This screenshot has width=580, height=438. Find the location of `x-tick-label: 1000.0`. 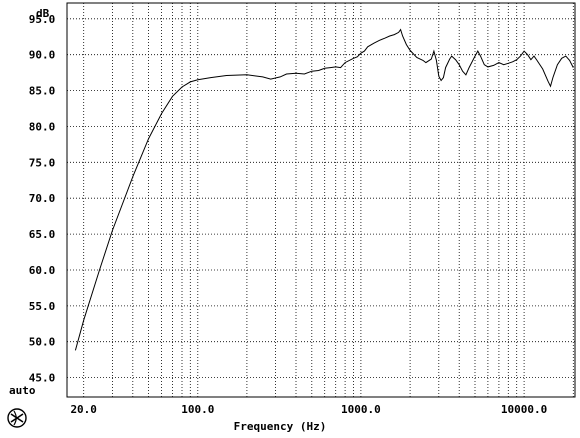

x-tick-label: 1000.0 is located at coordinates (361, 409).